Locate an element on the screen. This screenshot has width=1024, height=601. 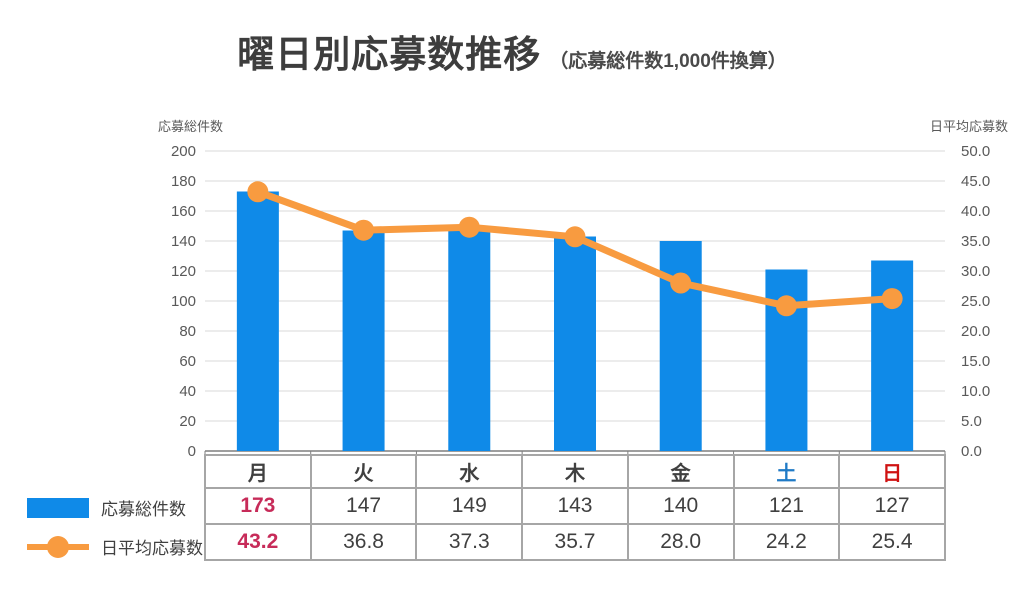
line-value-土: 24.2 is located at coordinates (786, 542).